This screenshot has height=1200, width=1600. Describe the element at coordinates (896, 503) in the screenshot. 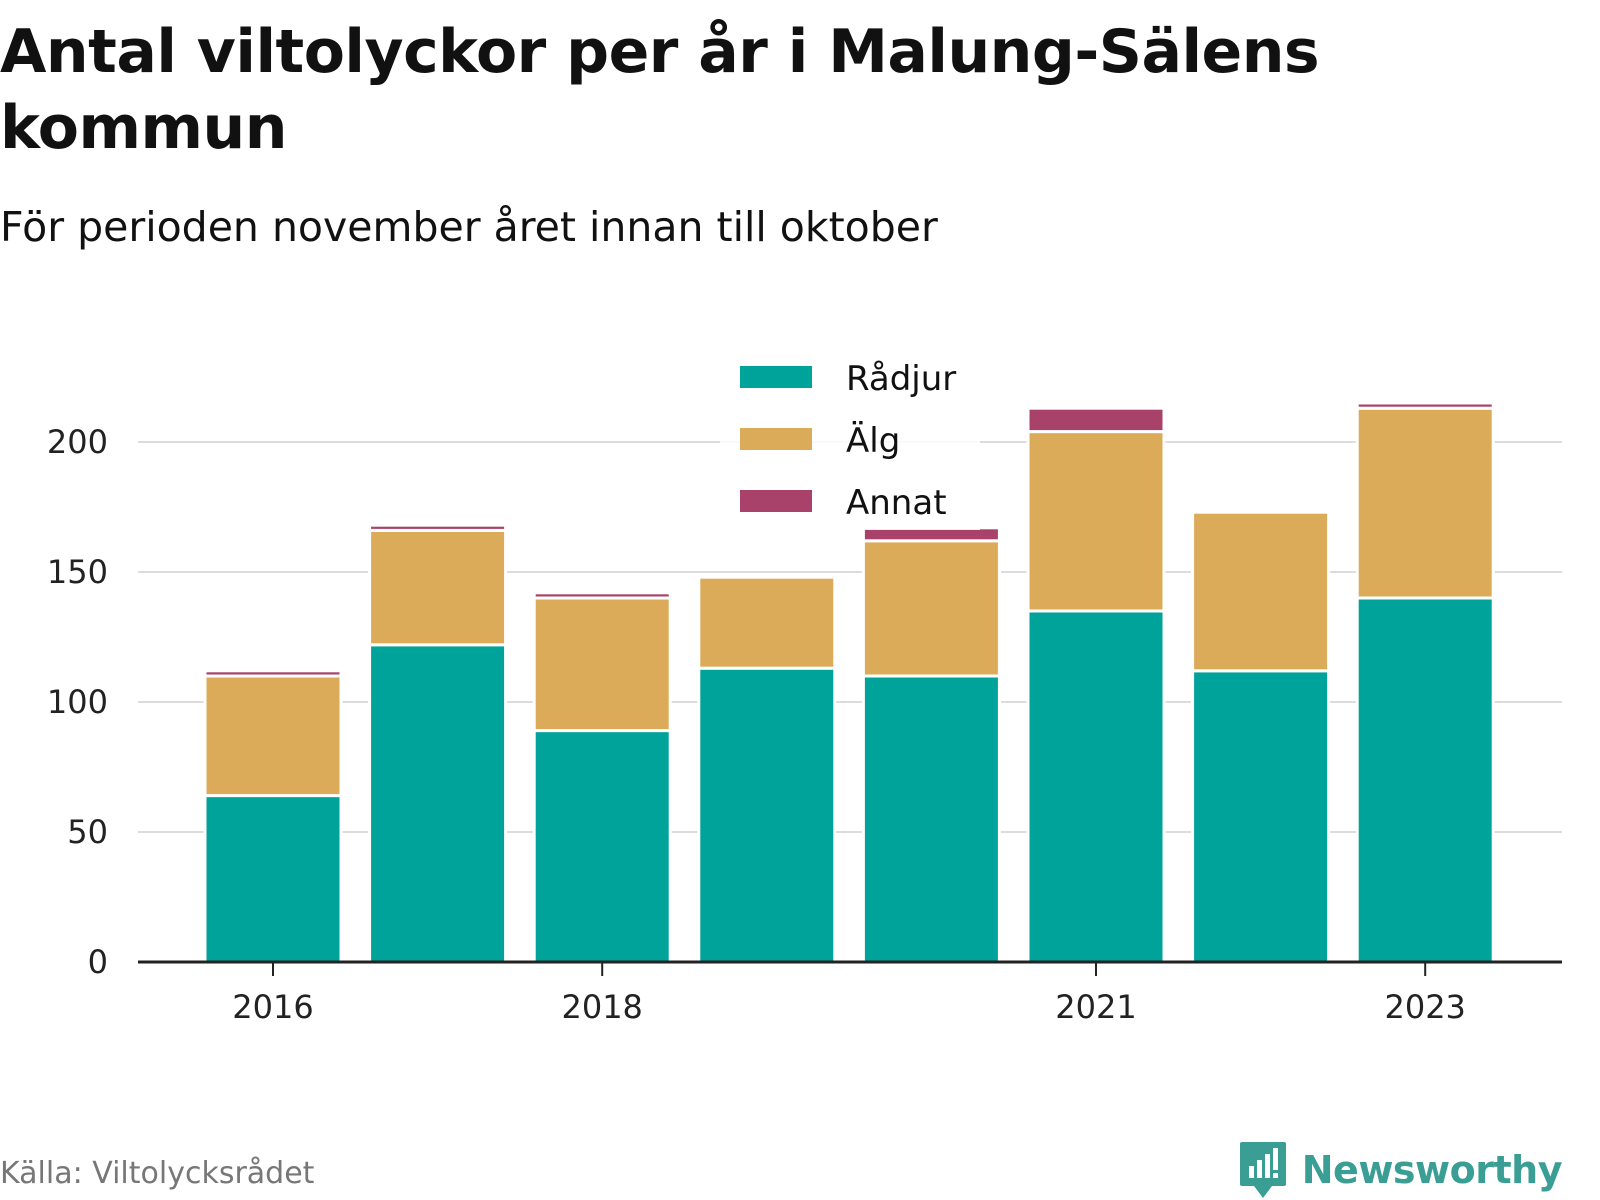

I see `legend-label-Annat: Annat` at that location.